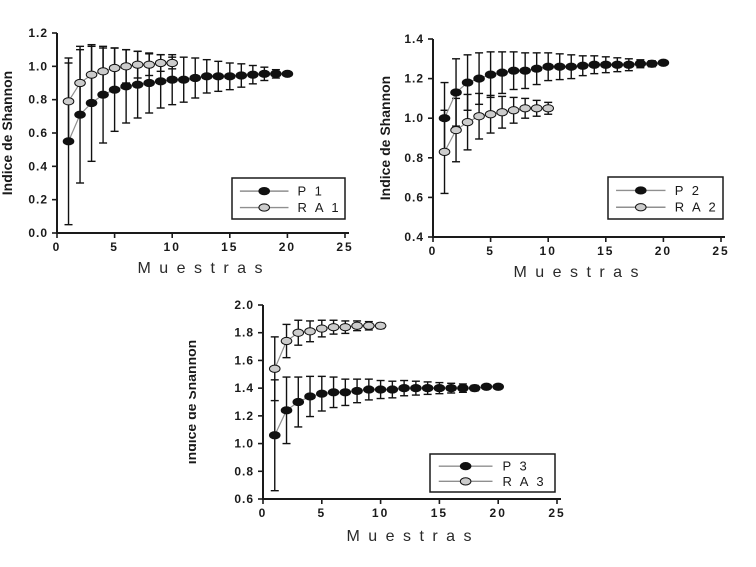 The width and height of the screenshot is (756, 567). Describe the element at coordinates (244, 360) in the screenshot. I see `y-tick-label: 1.6` at that location.